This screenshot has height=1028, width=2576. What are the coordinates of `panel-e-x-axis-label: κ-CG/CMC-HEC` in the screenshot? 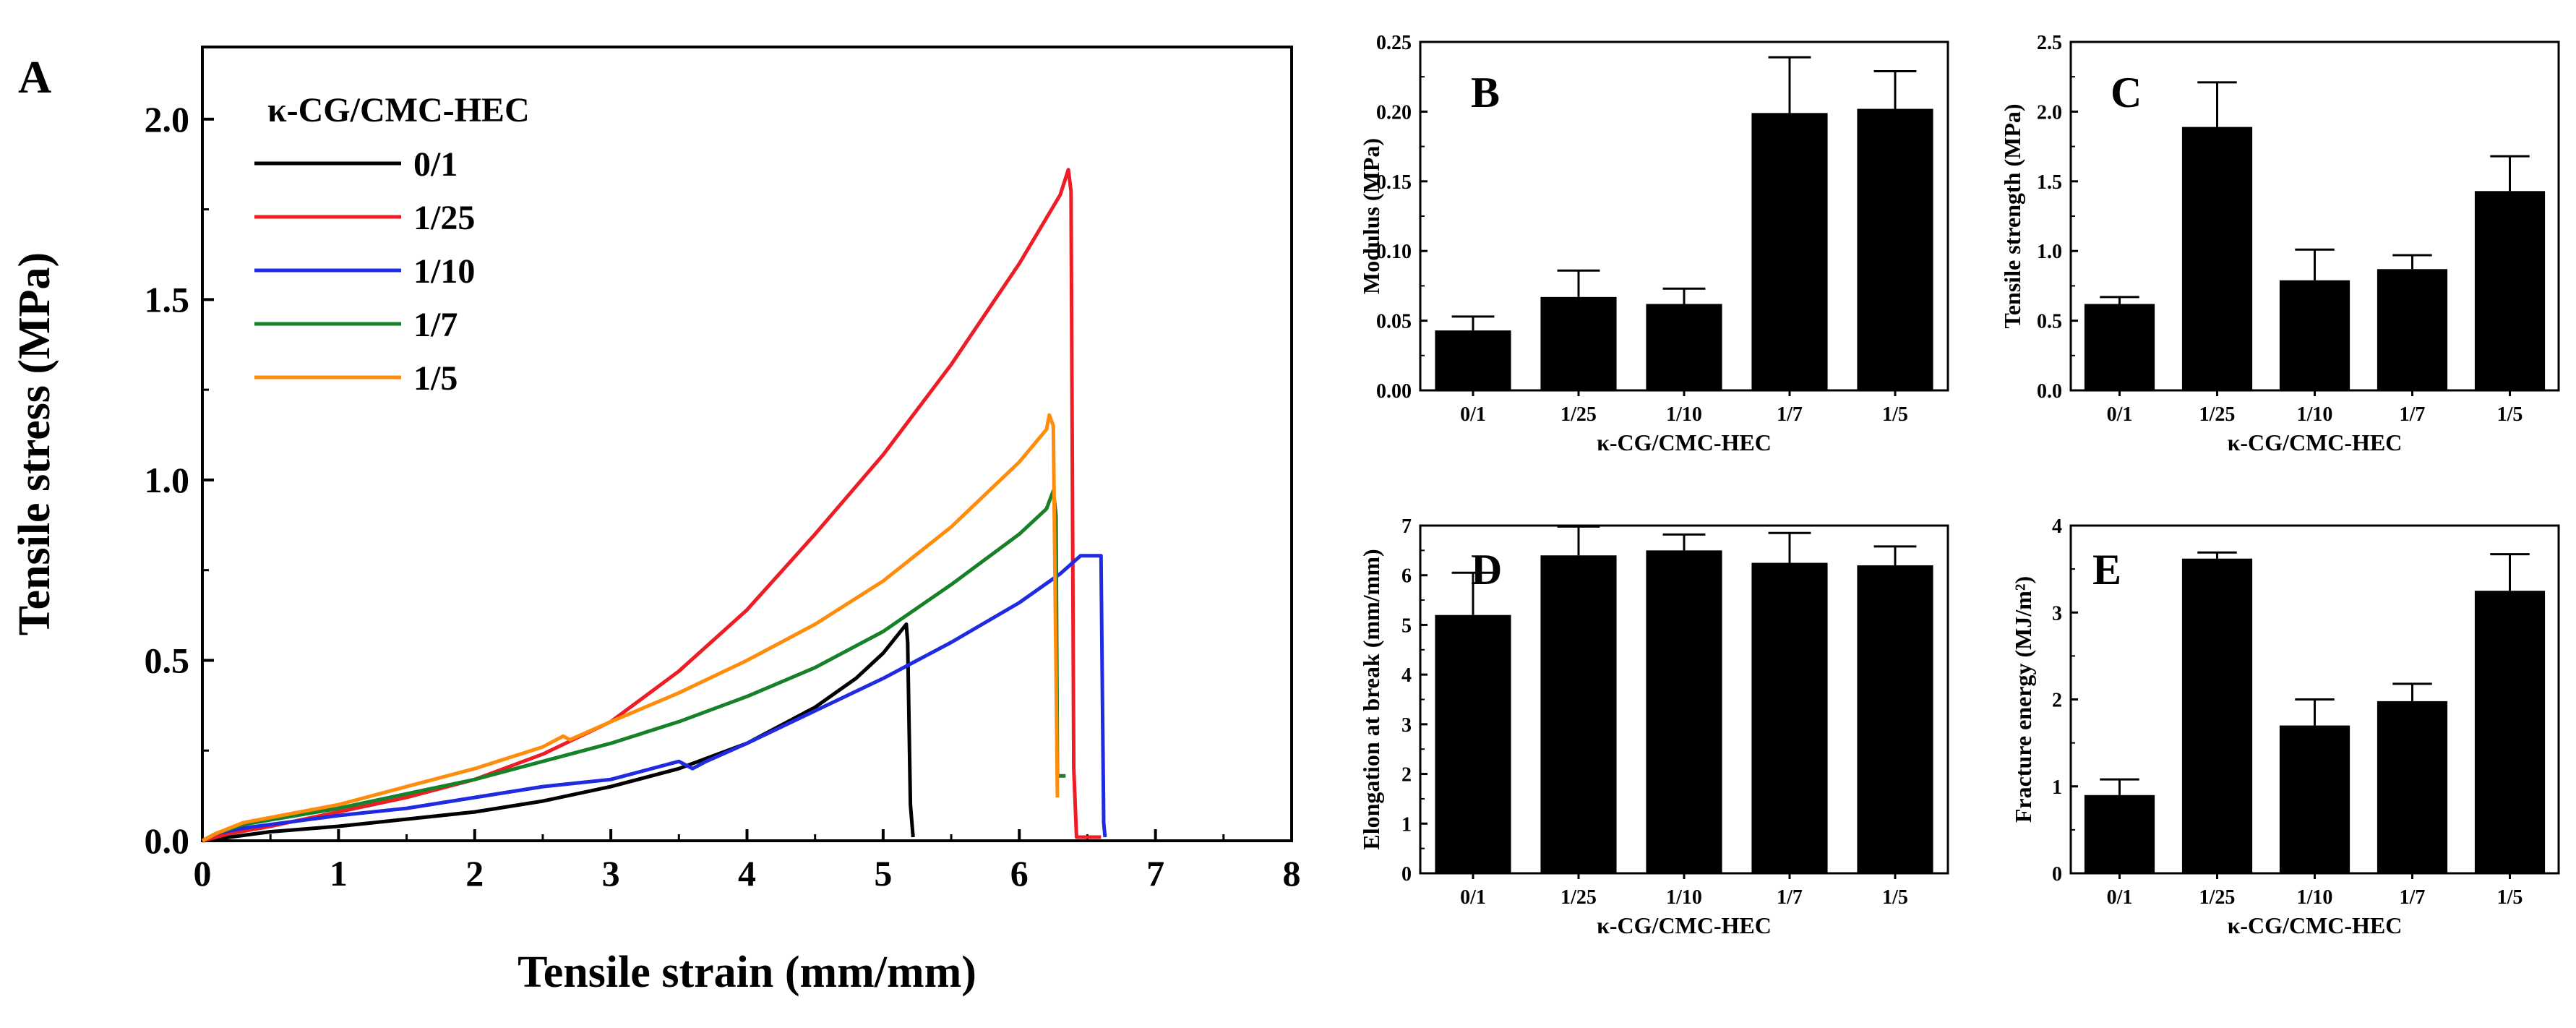 It's located at (2316, 925).